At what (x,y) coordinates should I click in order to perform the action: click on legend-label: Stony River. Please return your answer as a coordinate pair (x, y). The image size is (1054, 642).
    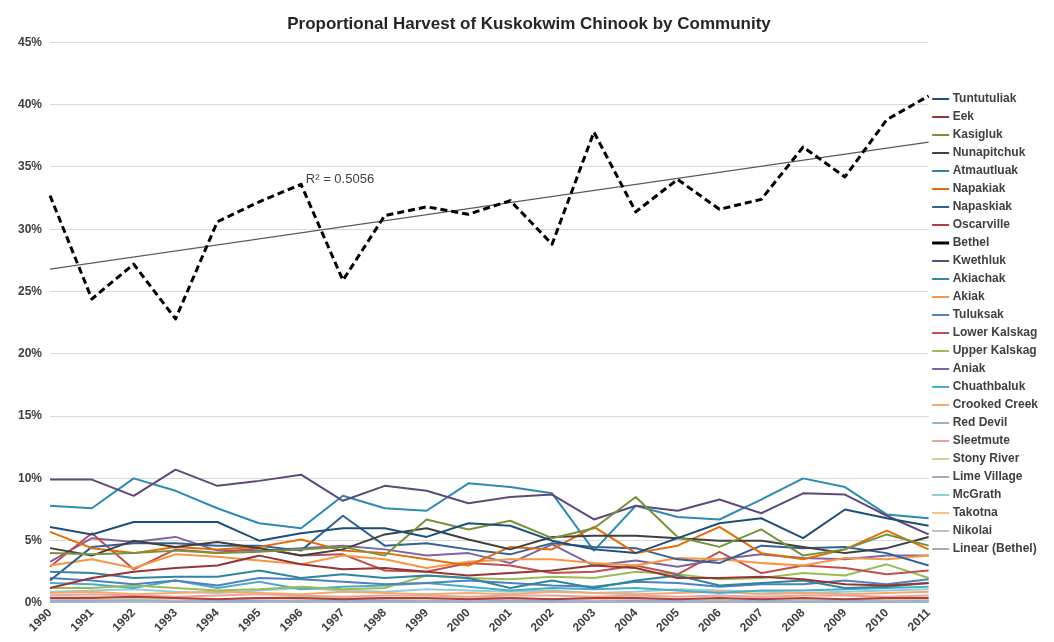
    Looking at the image, I should click on (986, 458).